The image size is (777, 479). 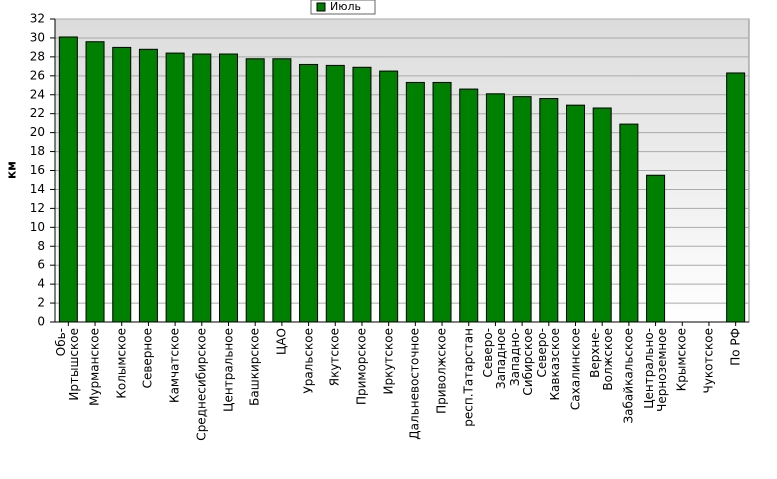 I want to click on y-tick-label: 12, so click(x=37, y=208).